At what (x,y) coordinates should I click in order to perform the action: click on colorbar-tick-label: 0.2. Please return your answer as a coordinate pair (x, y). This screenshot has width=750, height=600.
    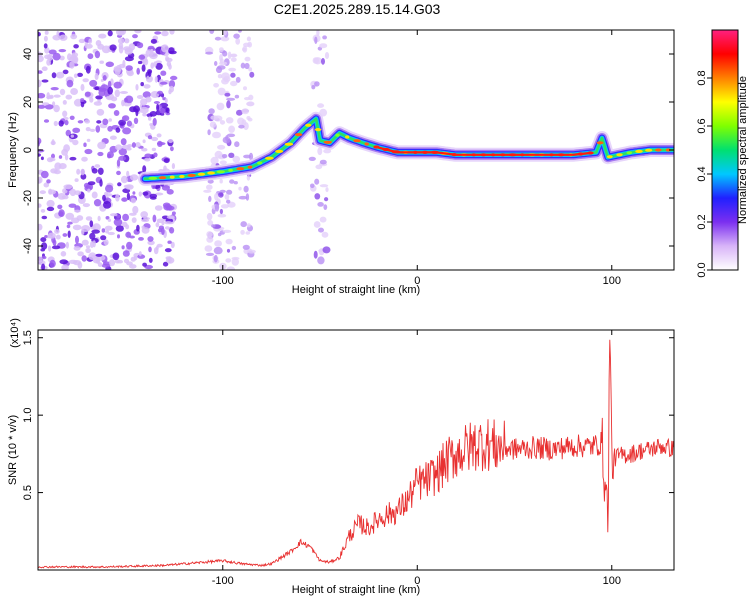
    Looking at the image, I should click on (702, 221).